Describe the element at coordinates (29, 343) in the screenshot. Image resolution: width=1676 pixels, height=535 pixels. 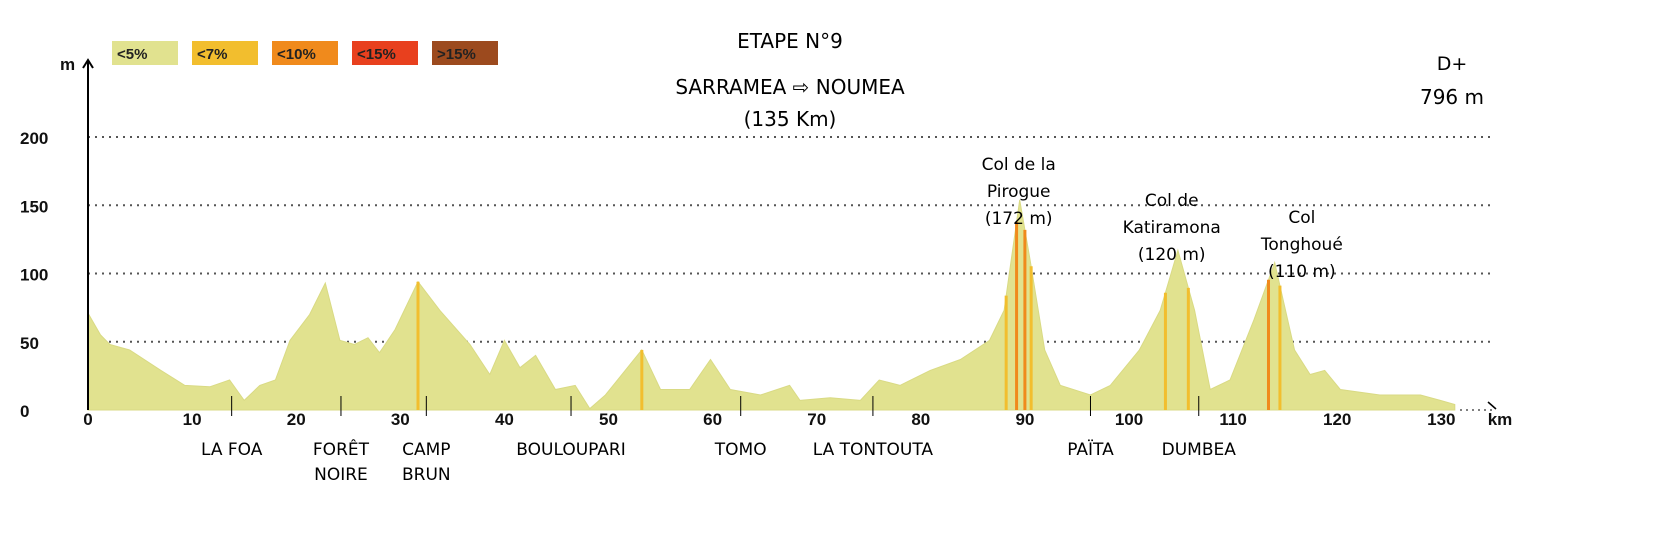
I see `y-tick-label: 50` at that location.